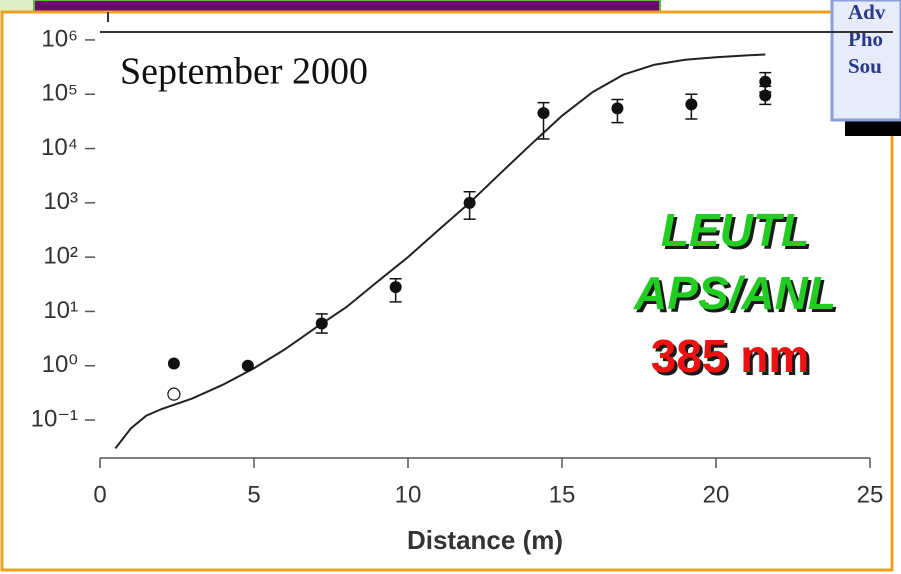 The width and height of the screenshot is (901, 574). I want to click on y-tick-label: 10³, so click(60, 201).